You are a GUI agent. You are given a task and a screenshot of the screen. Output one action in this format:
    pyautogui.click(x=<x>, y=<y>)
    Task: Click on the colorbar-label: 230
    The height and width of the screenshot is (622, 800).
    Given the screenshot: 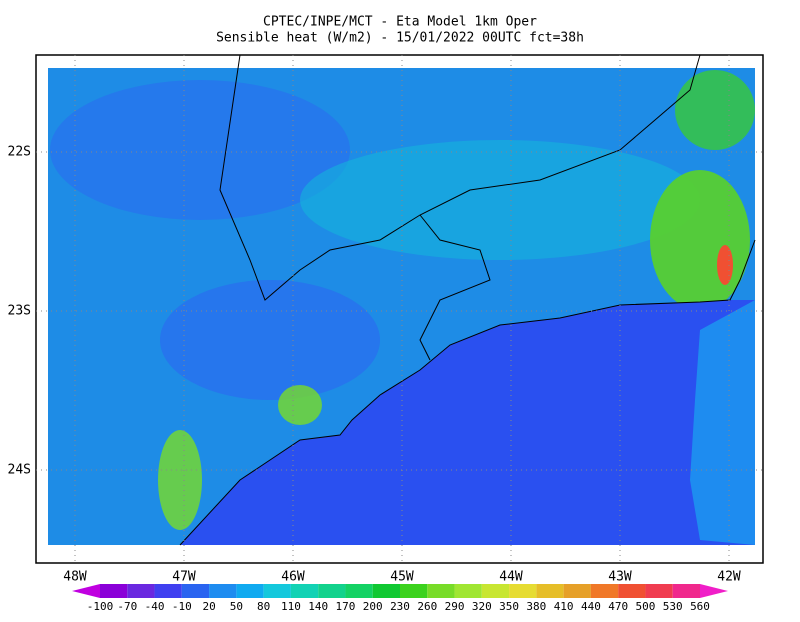 What is the action you would take?
    pyautogui.click(x=400, y=606)
    